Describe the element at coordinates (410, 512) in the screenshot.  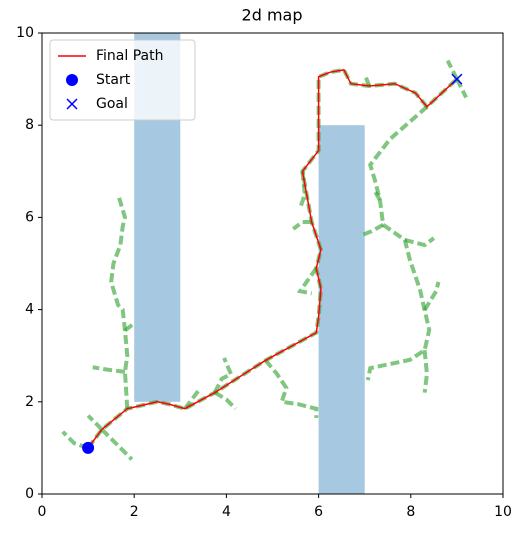
I see `x-tick-label: 8` at that location.